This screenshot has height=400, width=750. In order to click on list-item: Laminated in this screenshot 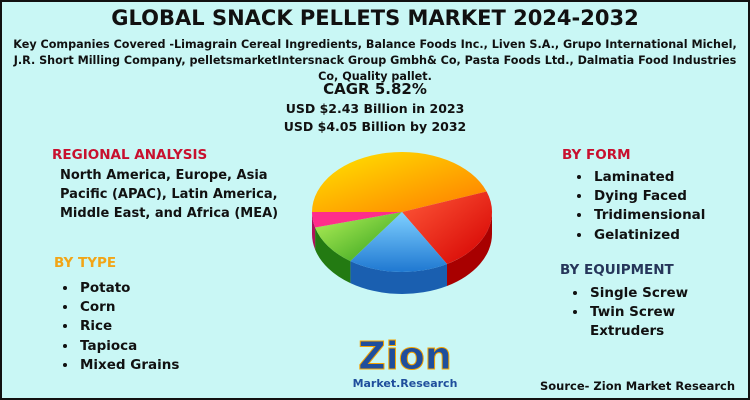, I will do `click(648, 177)`.